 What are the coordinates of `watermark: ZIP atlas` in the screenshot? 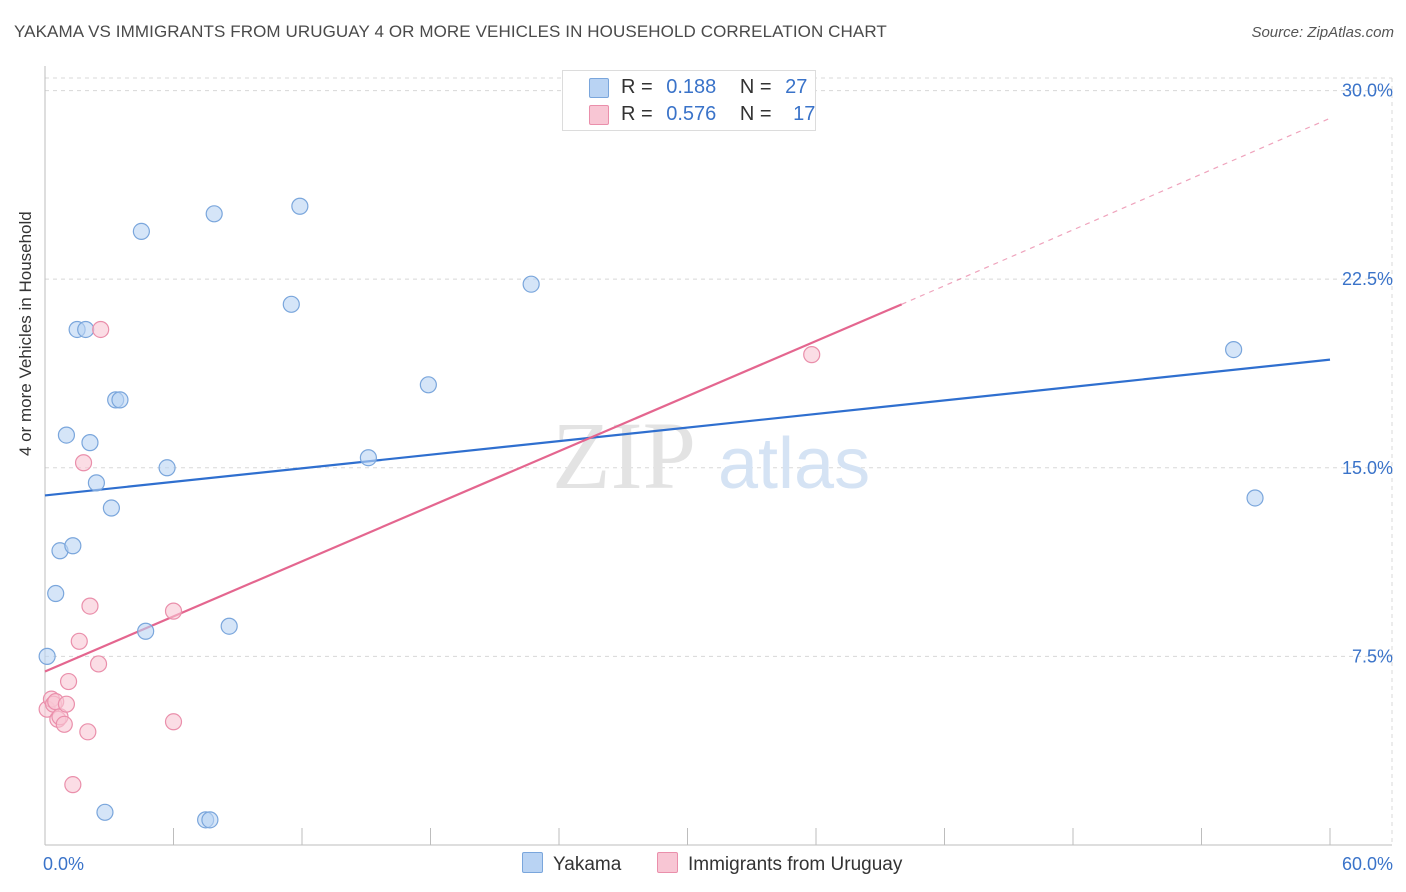 It's located at (711, 455).